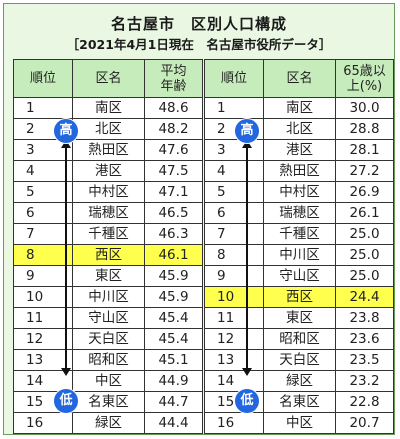 The height and width of the screenshot is (439, 400). What do you see at coordinates (364, 192) in the screenshot?
I see `over65-cell: 26.9` at bounding box center [364, 192].